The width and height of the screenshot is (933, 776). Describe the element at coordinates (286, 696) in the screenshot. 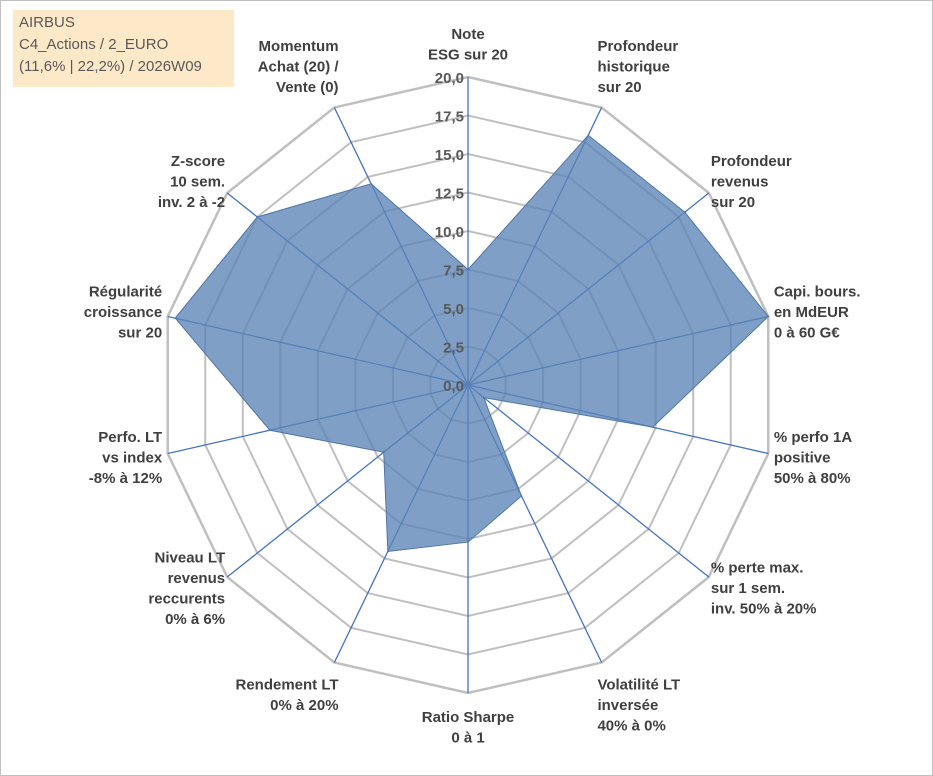

I see `axis-label-8: Rendement LT 0% à 20%` at that location.